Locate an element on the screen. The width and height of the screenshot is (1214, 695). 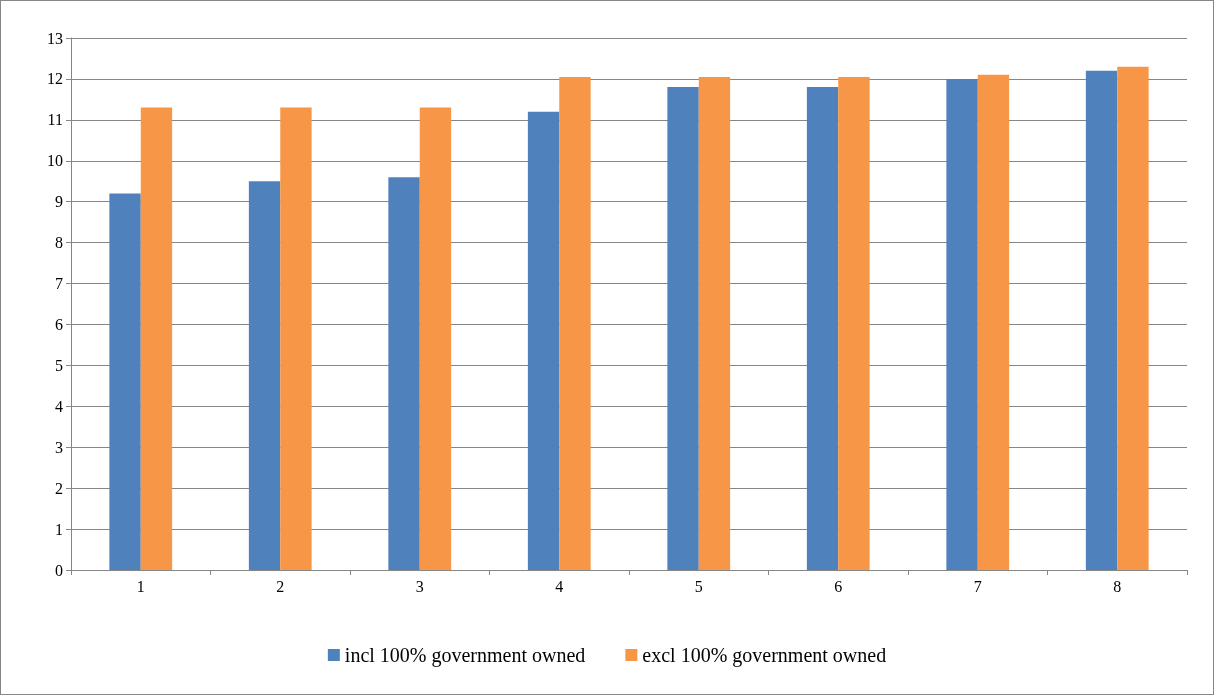
y-tick-label: 13 is located at coordinates (55, 38).